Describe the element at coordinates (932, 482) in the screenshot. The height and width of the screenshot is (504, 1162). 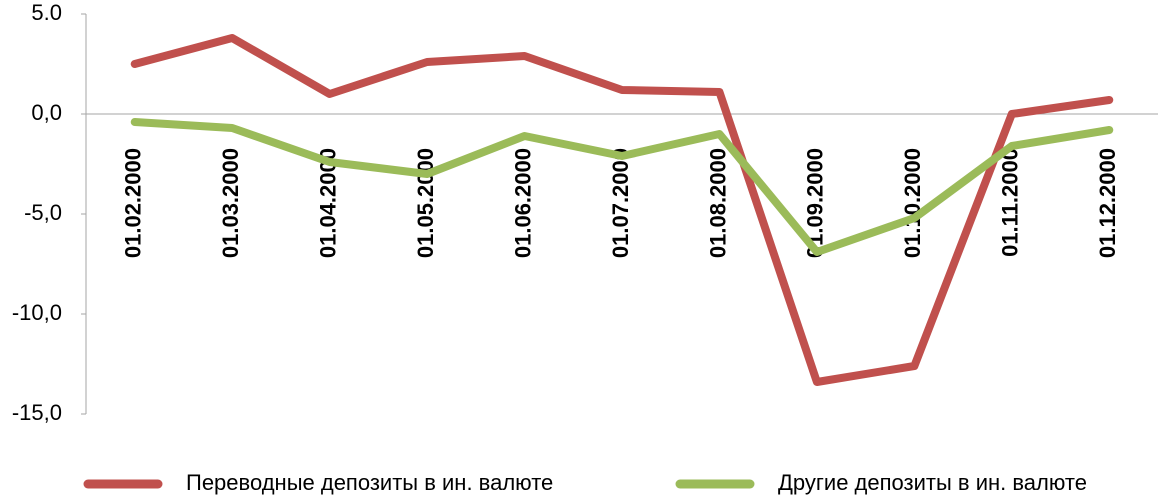
I see `legend-label: Другие депозиты в ин. валюте` at that location.